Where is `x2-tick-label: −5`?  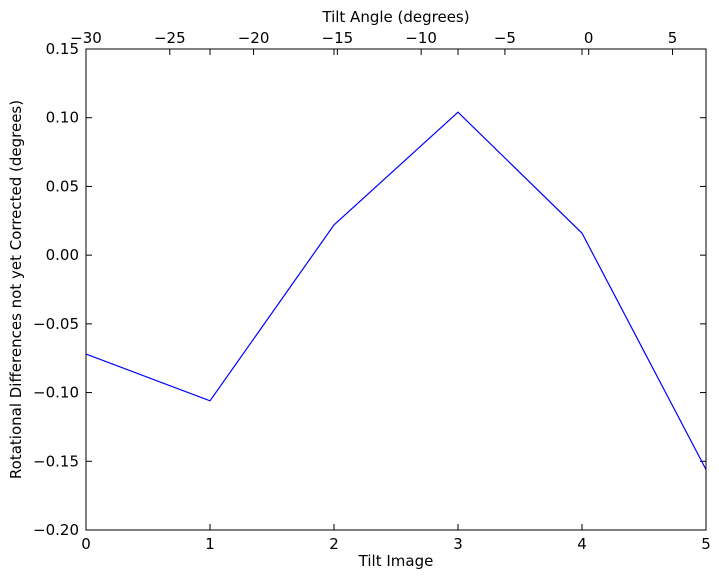
x2-tick-label: −5 is located at coordinates (505, 38).